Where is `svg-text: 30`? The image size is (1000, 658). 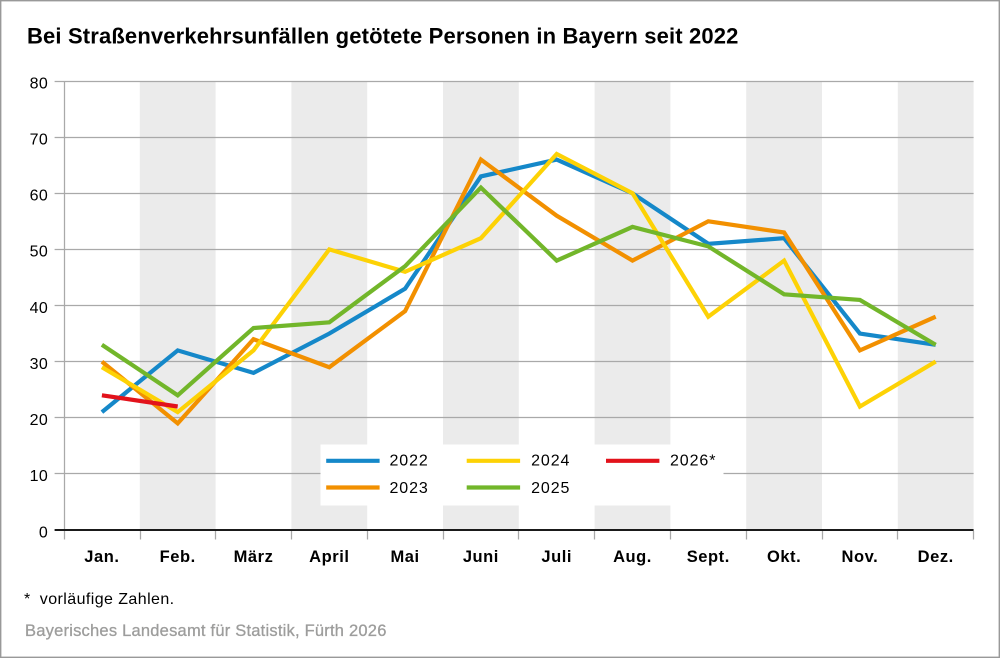 svg-text: 30 is located at coordinates (39, 364).